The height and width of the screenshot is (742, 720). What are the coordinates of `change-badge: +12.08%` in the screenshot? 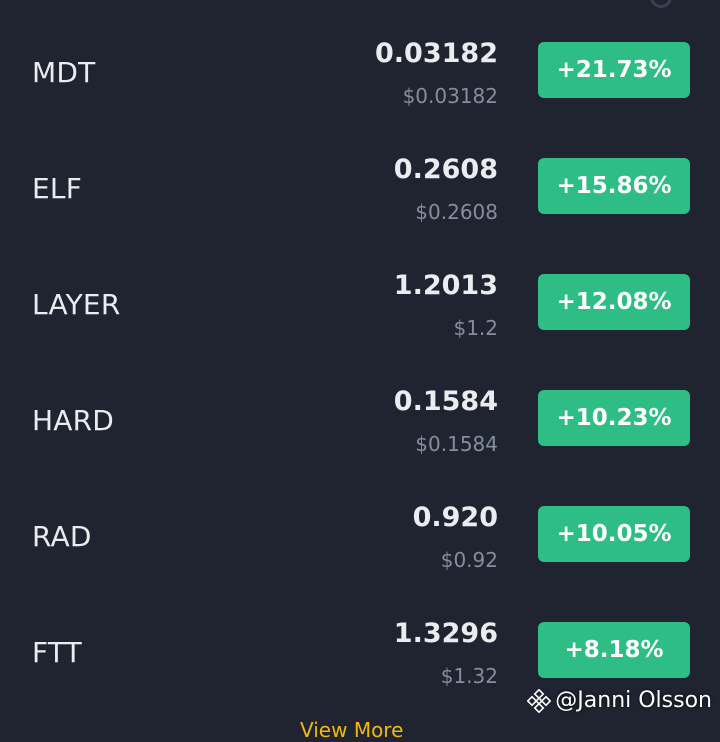 It's located at (614, 302).